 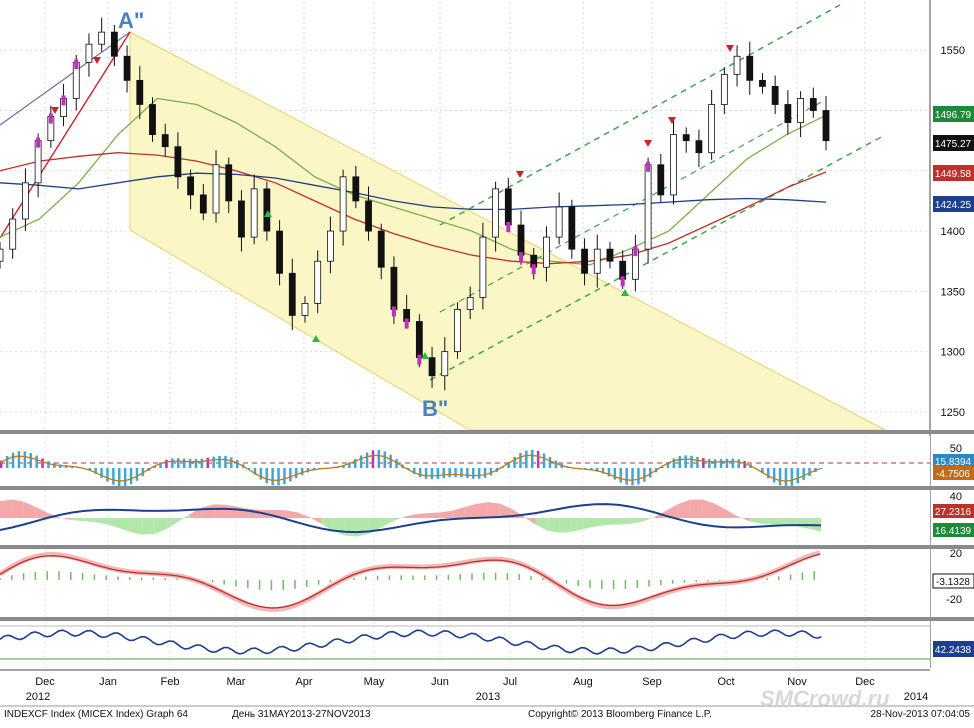 I want to click on month-label-3: Mar, so click(x=236, y=682).